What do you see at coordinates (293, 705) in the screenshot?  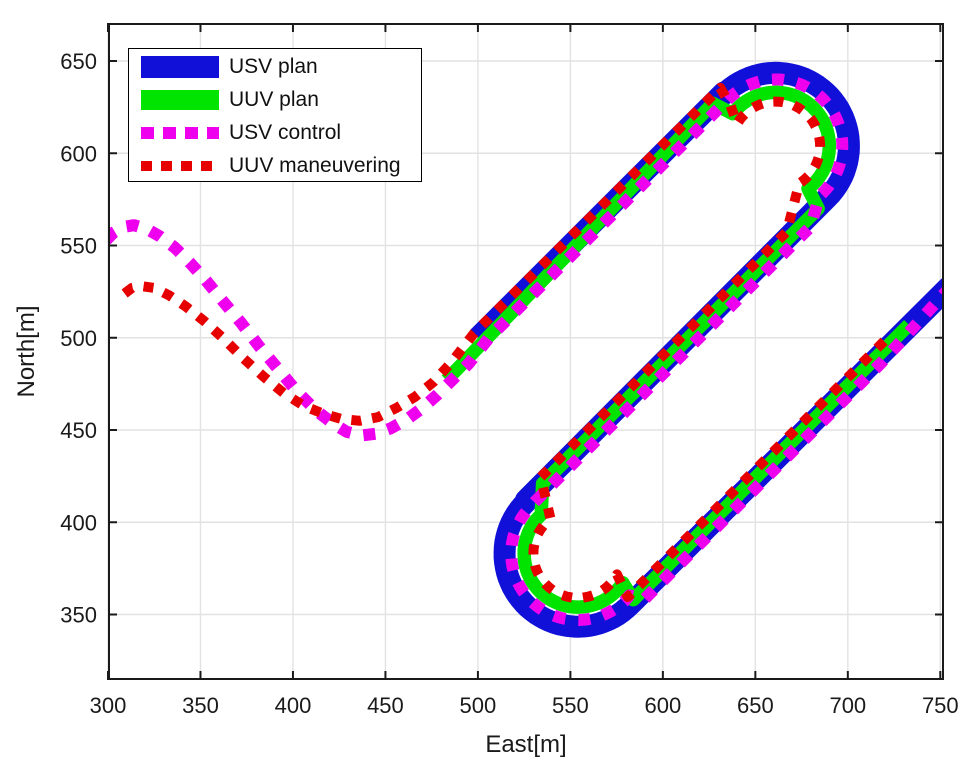 I see `x-tick-label: 400` at bounding box center [293, 705].